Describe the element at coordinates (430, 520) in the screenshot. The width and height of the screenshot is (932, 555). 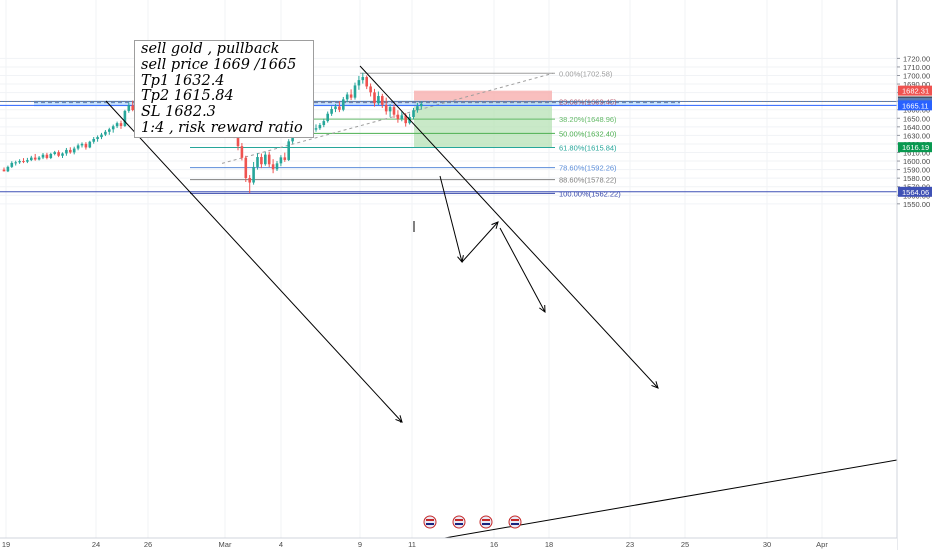
I see `event-flag-1-stripe` at that location.